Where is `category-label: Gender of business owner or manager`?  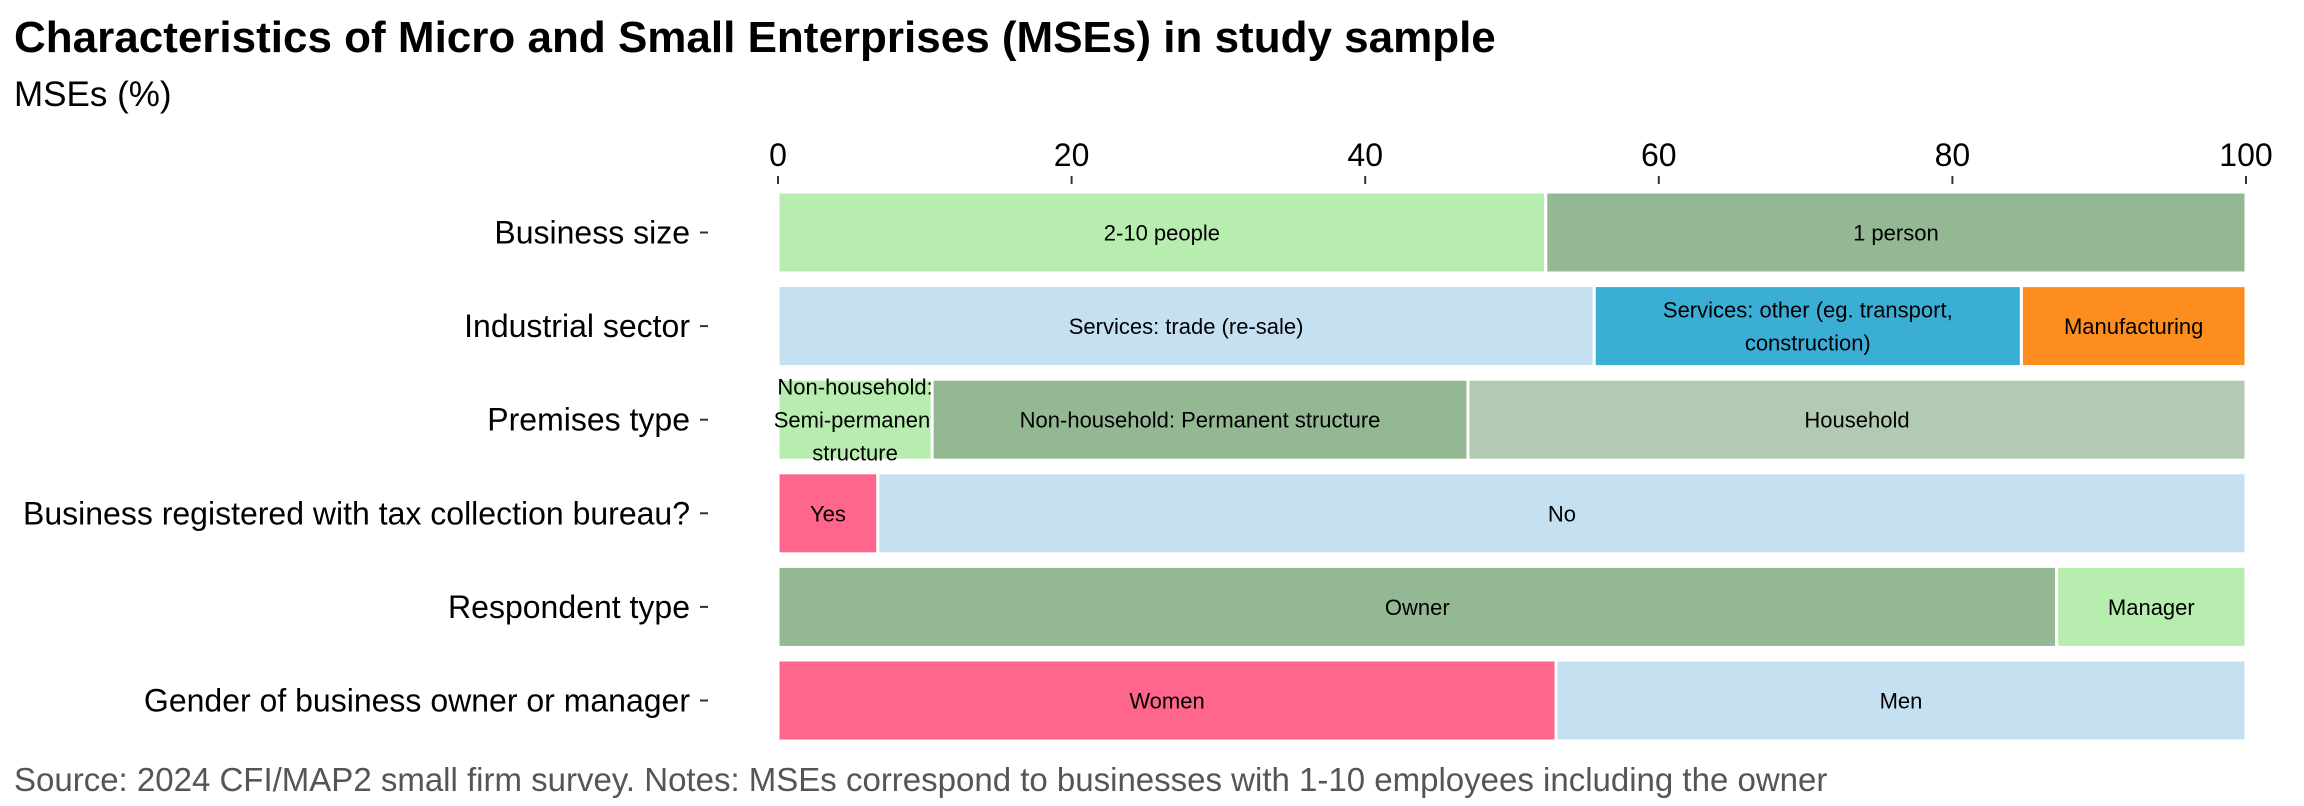 category-label: Gender of business owner or manager is located at coordinates (417, 701).